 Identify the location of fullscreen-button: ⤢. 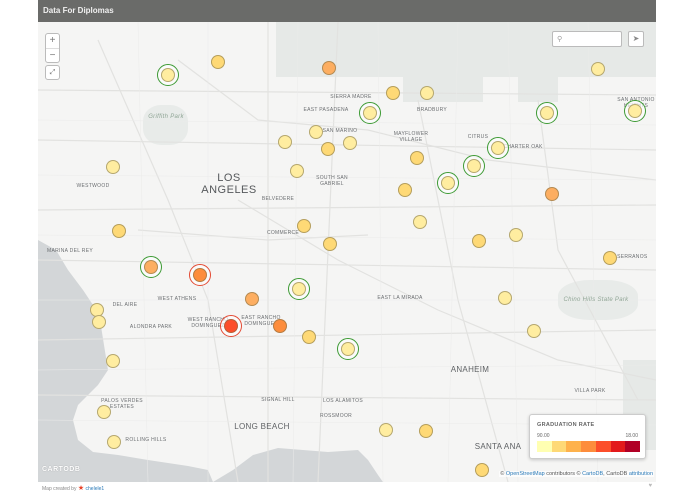
(52, 72).